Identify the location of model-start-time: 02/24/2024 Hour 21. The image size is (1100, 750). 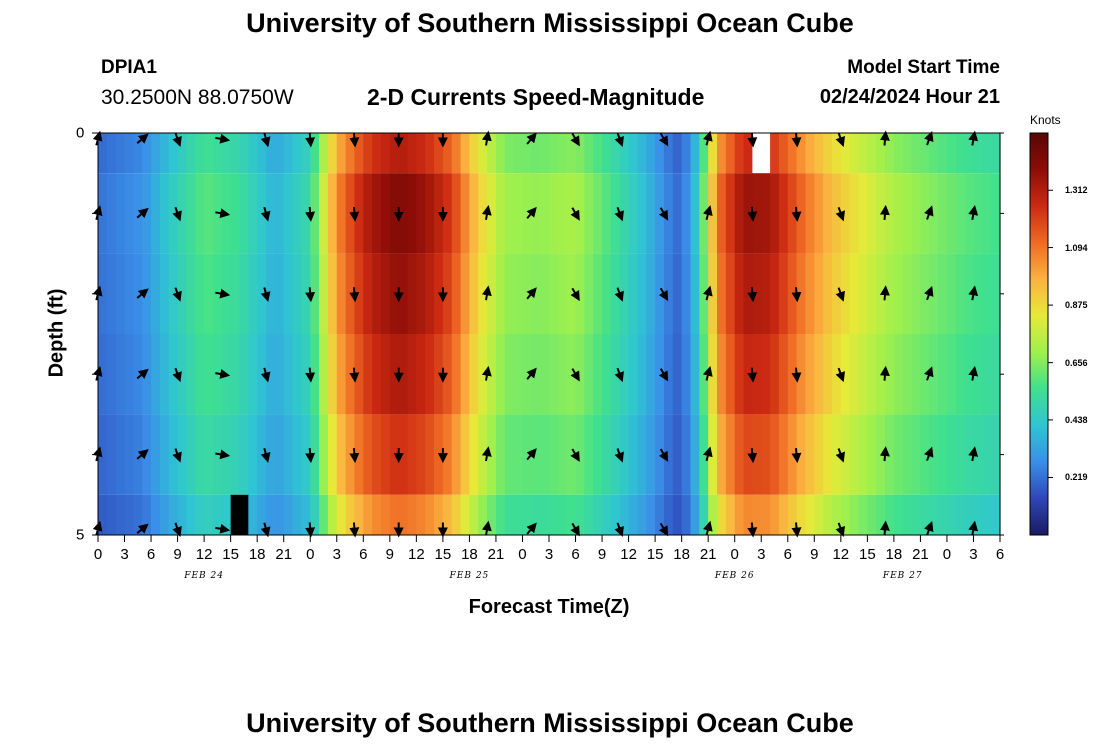
(909, 97).